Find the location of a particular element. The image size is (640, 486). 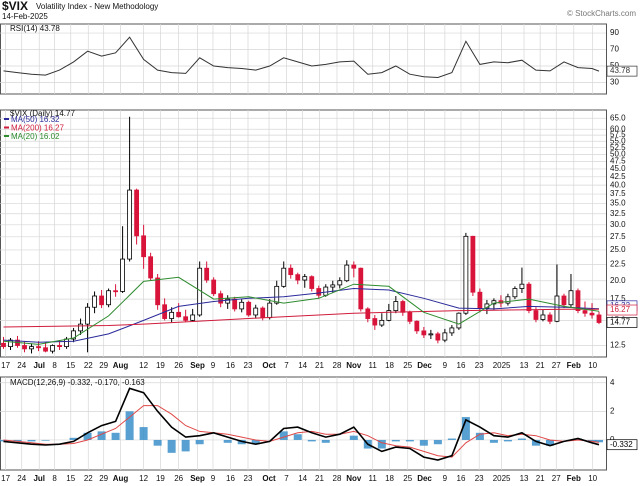

x-tick-label: 9 is located at coordinates (213, 478).